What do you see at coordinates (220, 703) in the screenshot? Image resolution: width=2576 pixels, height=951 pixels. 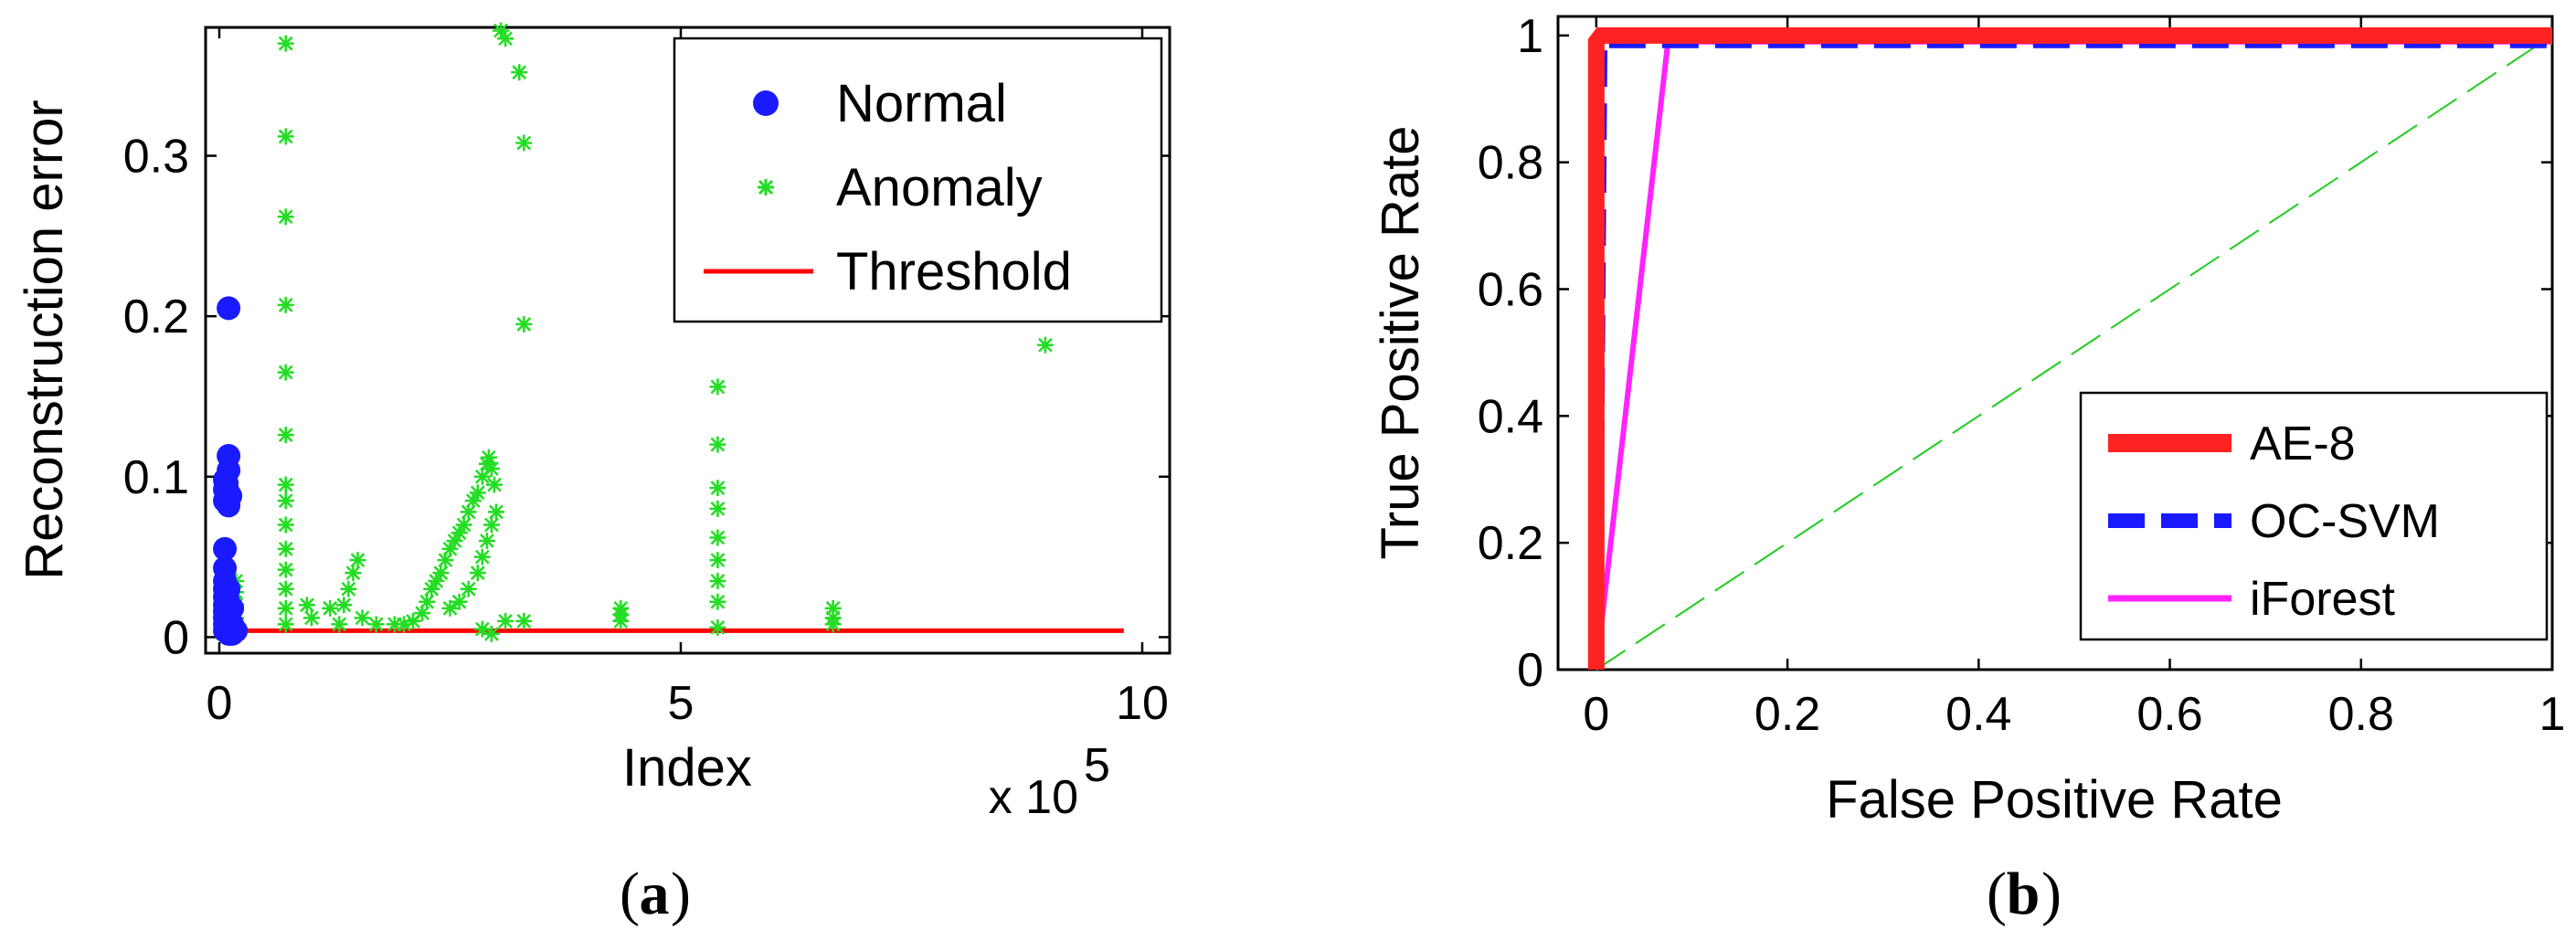 I see `x-tick-label-a: 0` at bounding box center [220, 703].